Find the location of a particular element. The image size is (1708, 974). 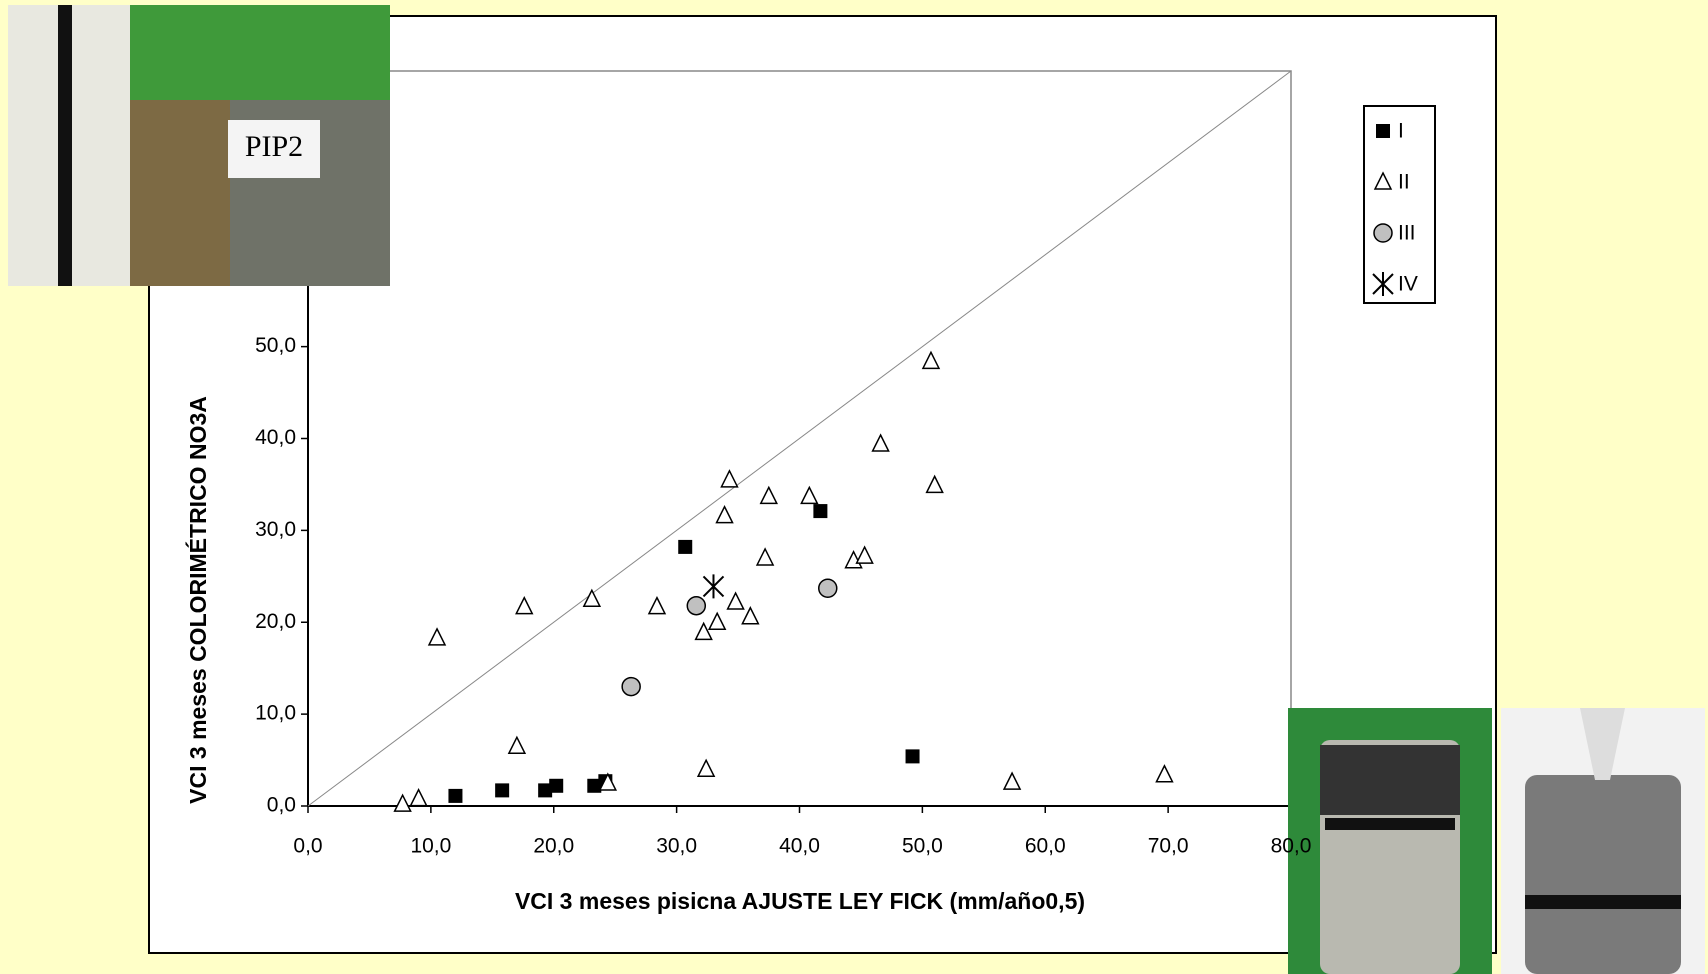

y-tick-label: 0,0 is located at coordinates (281, 805).